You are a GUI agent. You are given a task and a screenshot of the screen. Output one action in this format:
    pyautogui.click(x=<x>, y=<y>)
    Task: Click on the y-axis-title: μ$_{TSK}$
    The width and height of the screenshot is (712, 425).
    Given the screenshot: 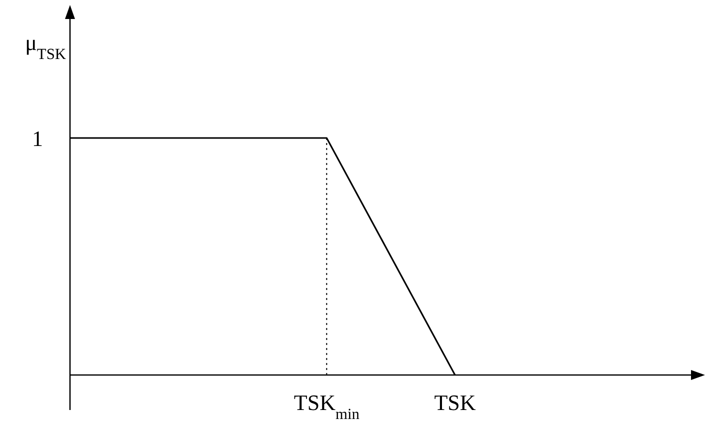 What is the action you would take?
    pyautogui.click(x=45, y=46)
    